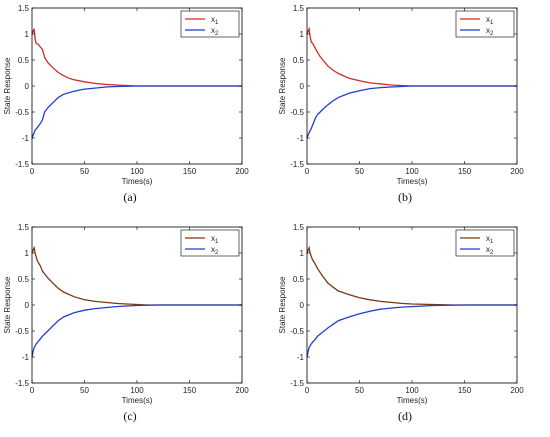 The width and height of the screenshot is (550, 437). I want to click on caption-d: (d), so click(405, 416).